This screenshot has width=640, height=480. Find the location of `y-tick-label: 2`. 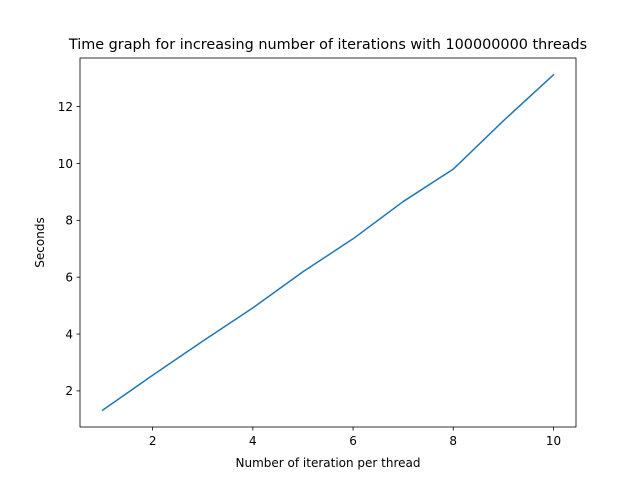

y-tick-label: 2 is located at coordinates (69, 391).